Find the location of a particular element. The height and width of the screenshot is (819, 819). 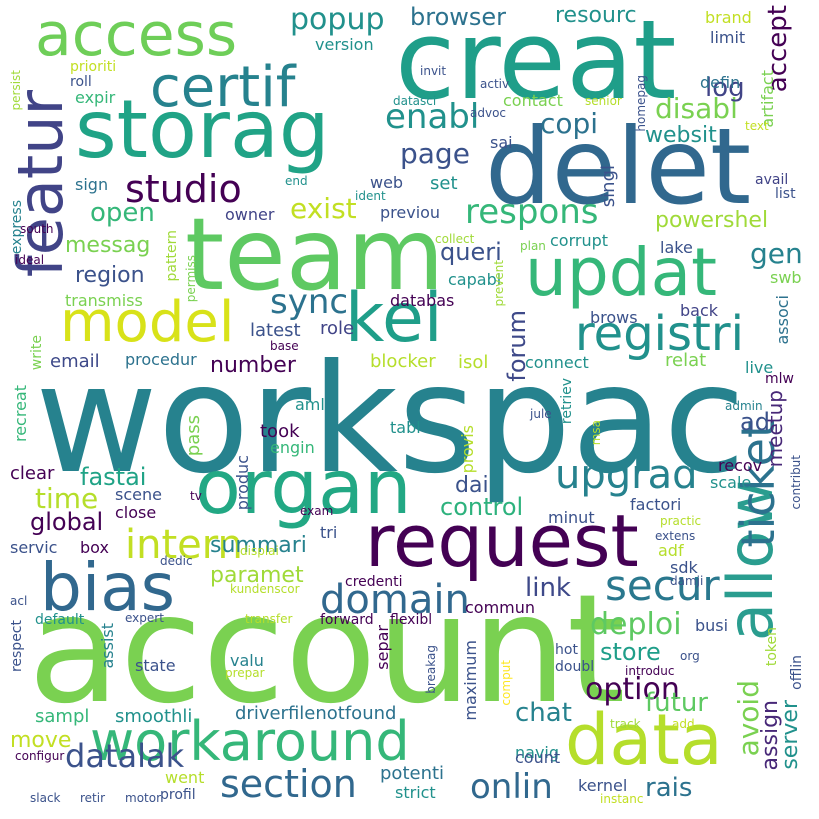

word-smoothli: smoothli is located at coordinates (154, 716).